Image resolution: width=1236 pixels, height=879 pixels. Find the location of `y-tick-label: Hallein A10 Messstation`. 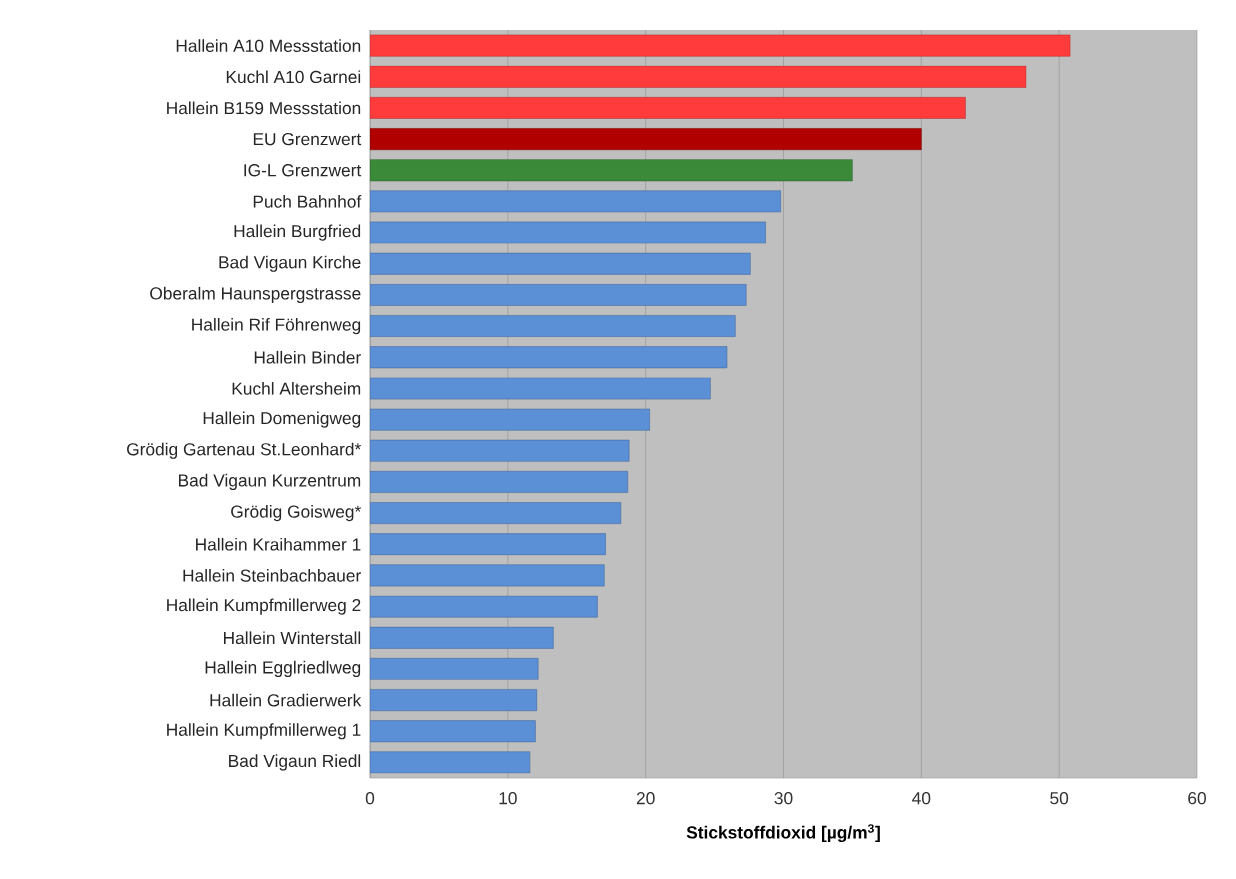

y-tick-label: Hallein A10 Messstation is located at coordinates (268, 45).